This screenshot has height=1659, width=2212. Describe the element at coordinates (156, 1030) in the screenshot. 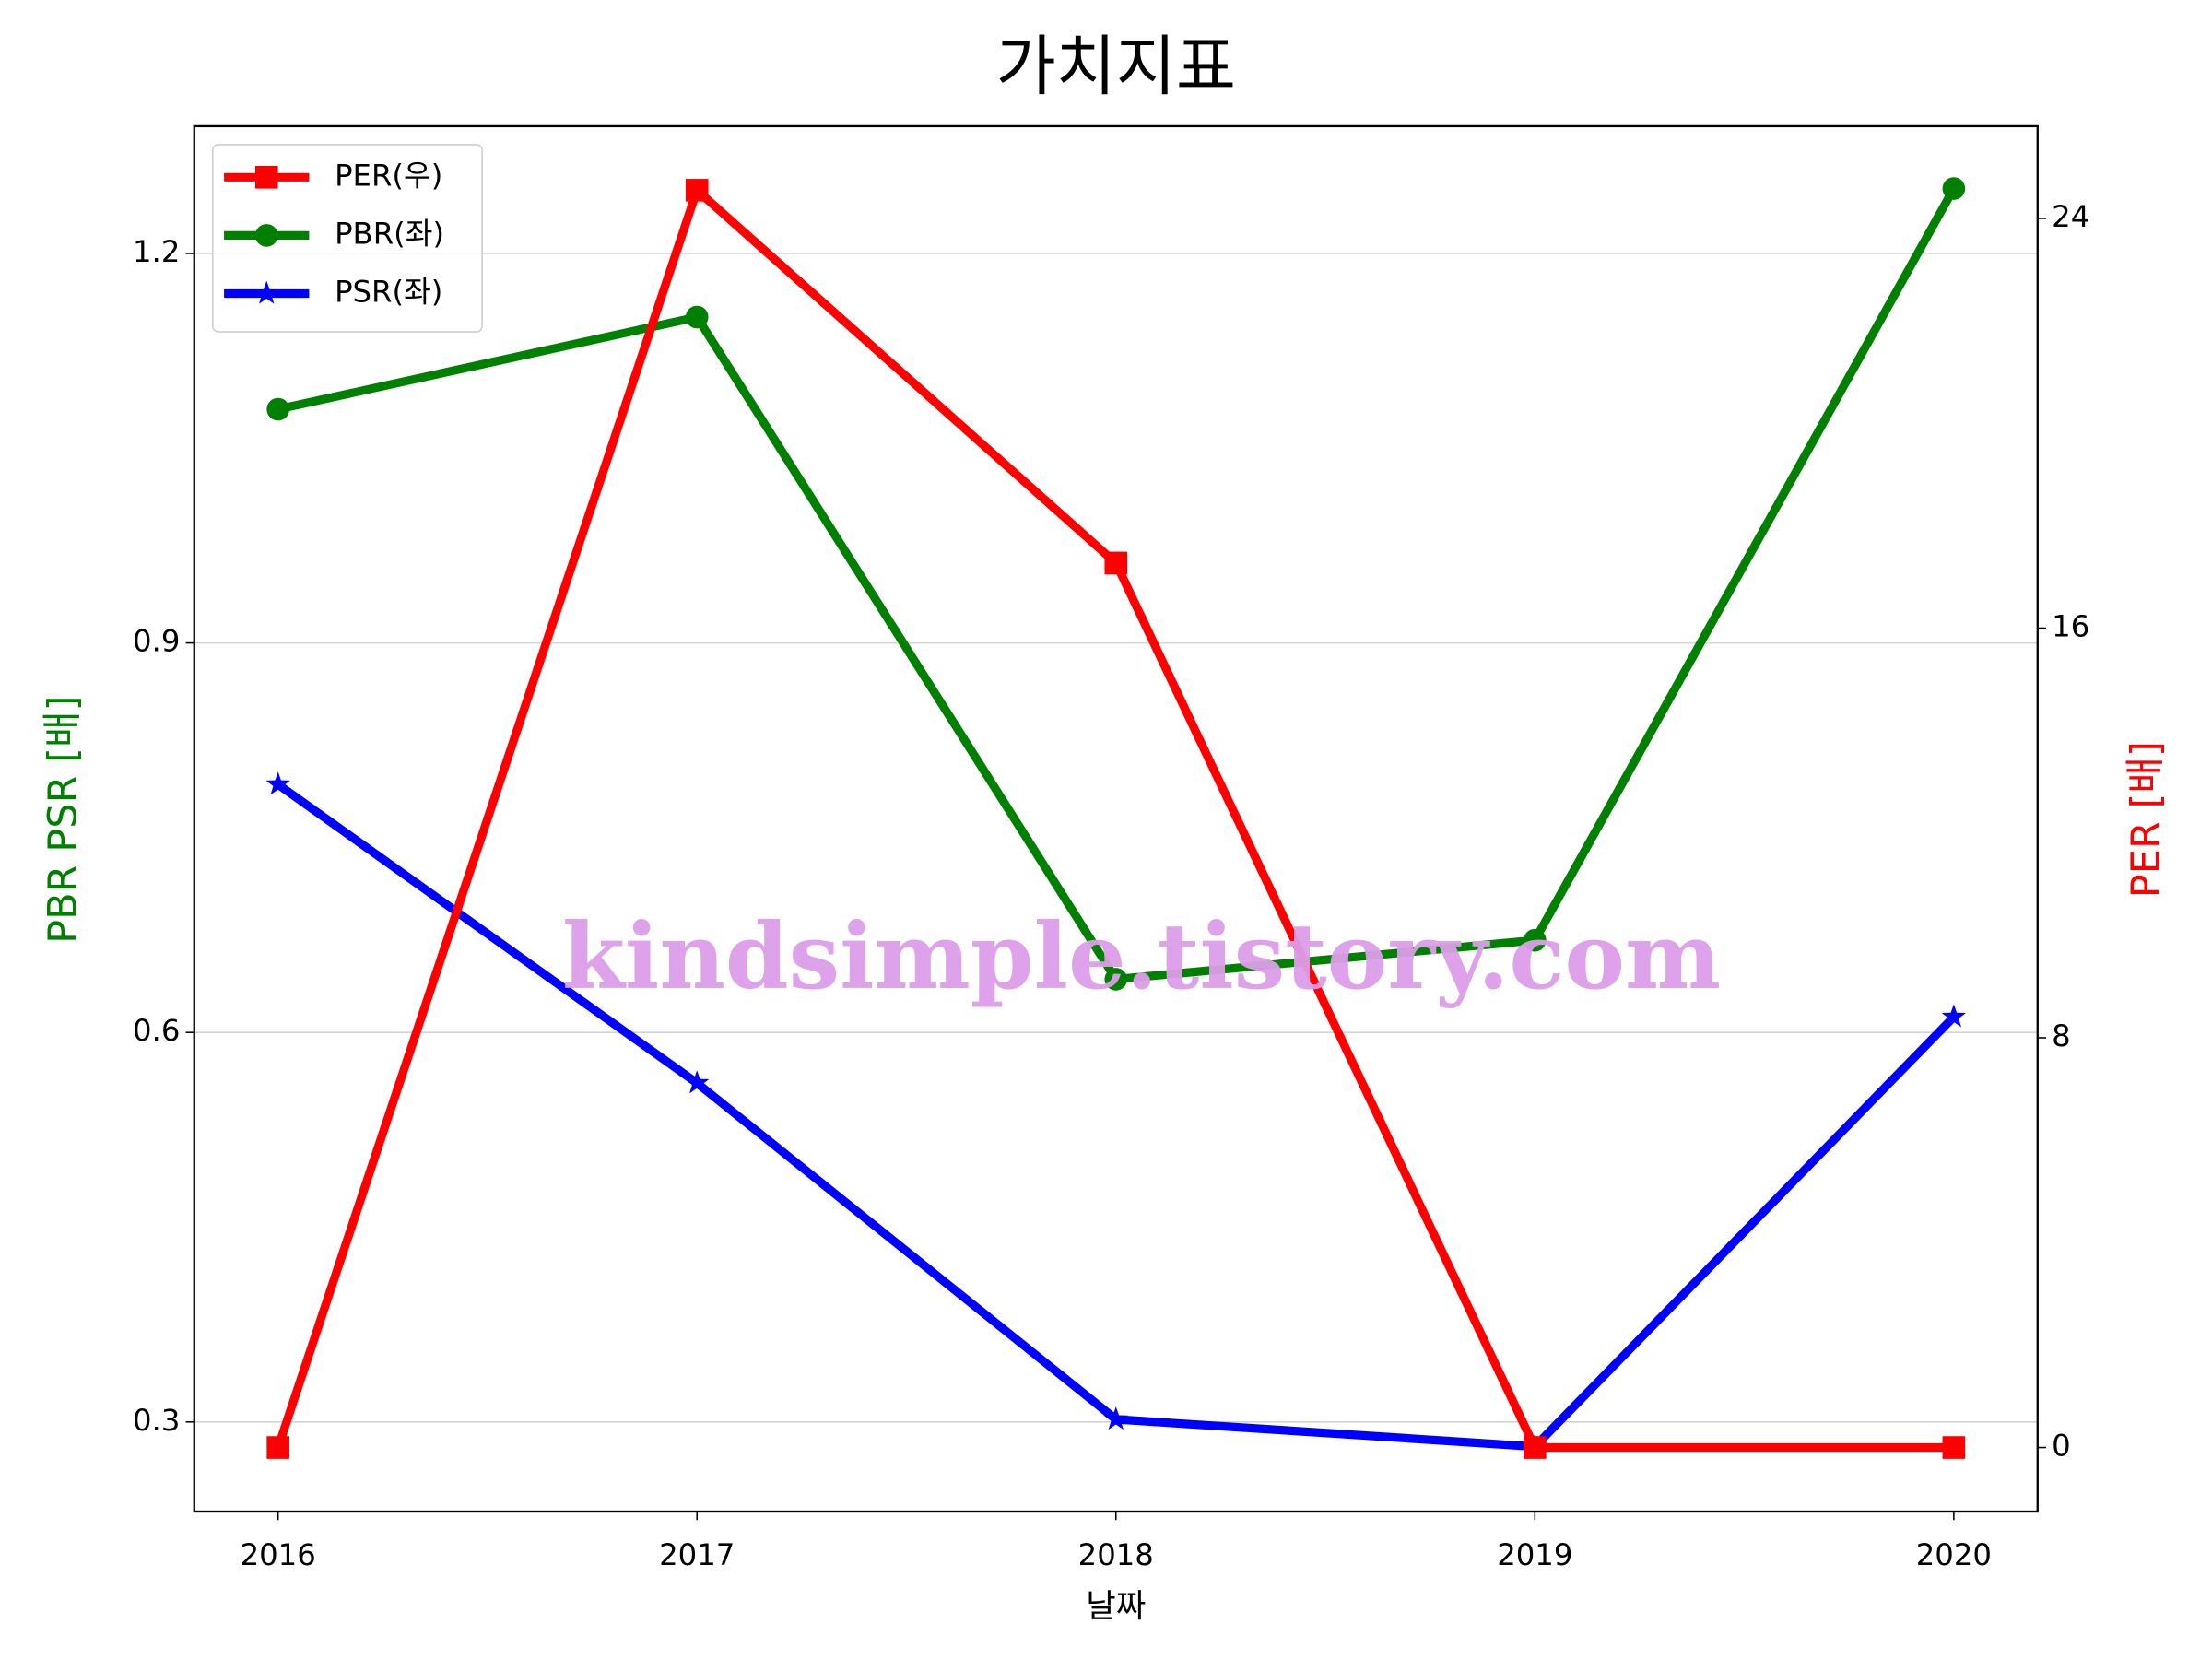

I see `y-tick-label: 0.6` at that location.